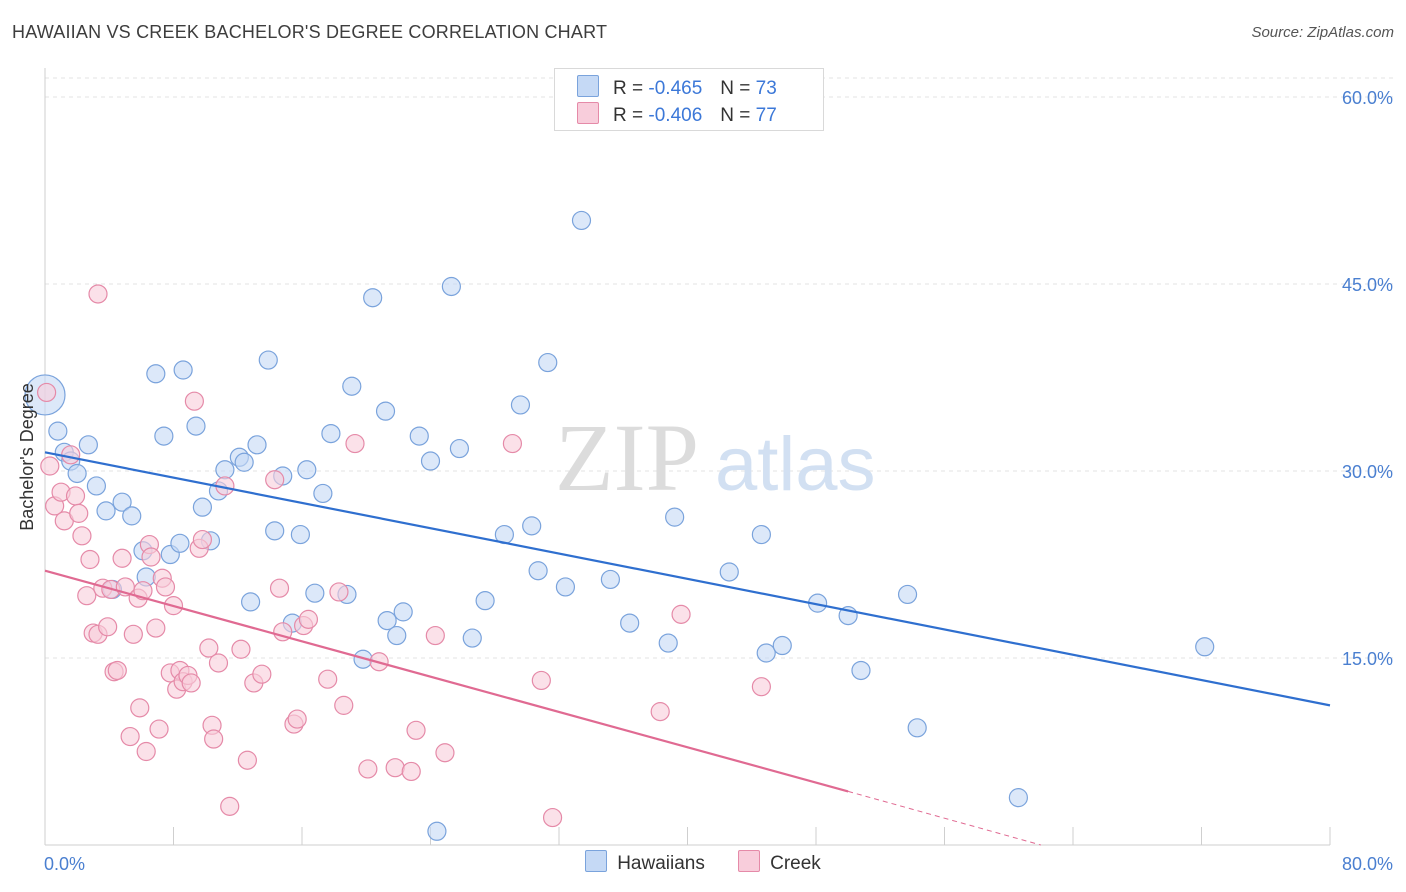 The height and width of the screenshot is (892, 1406). What do you see at coordinates (628, 88) in the screenshot?
I see `r-label: R =` at bounding box center [628, 88].